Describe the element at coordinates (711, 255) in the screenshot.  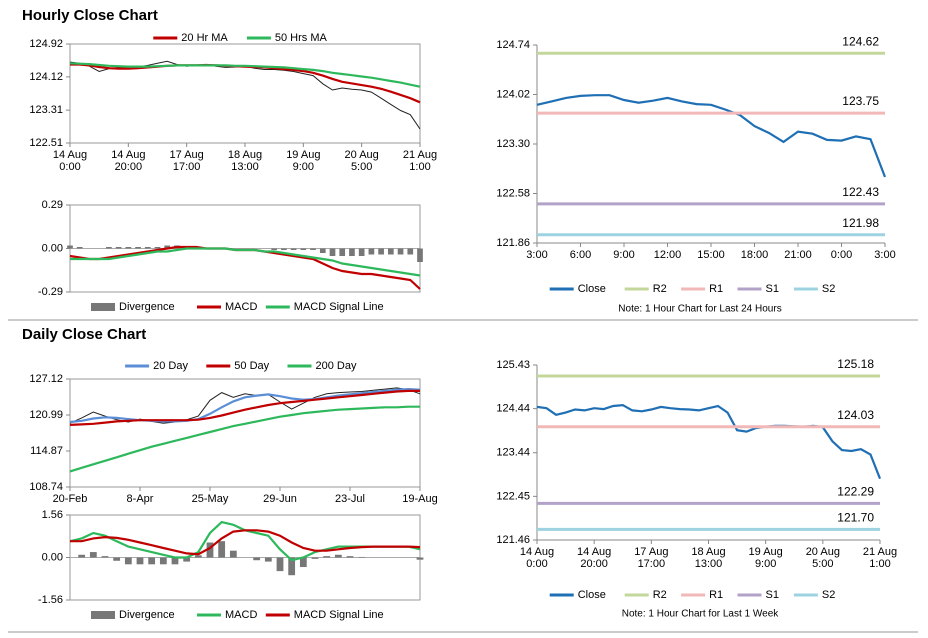
I see `x-tick-label: 15:00` at that location.